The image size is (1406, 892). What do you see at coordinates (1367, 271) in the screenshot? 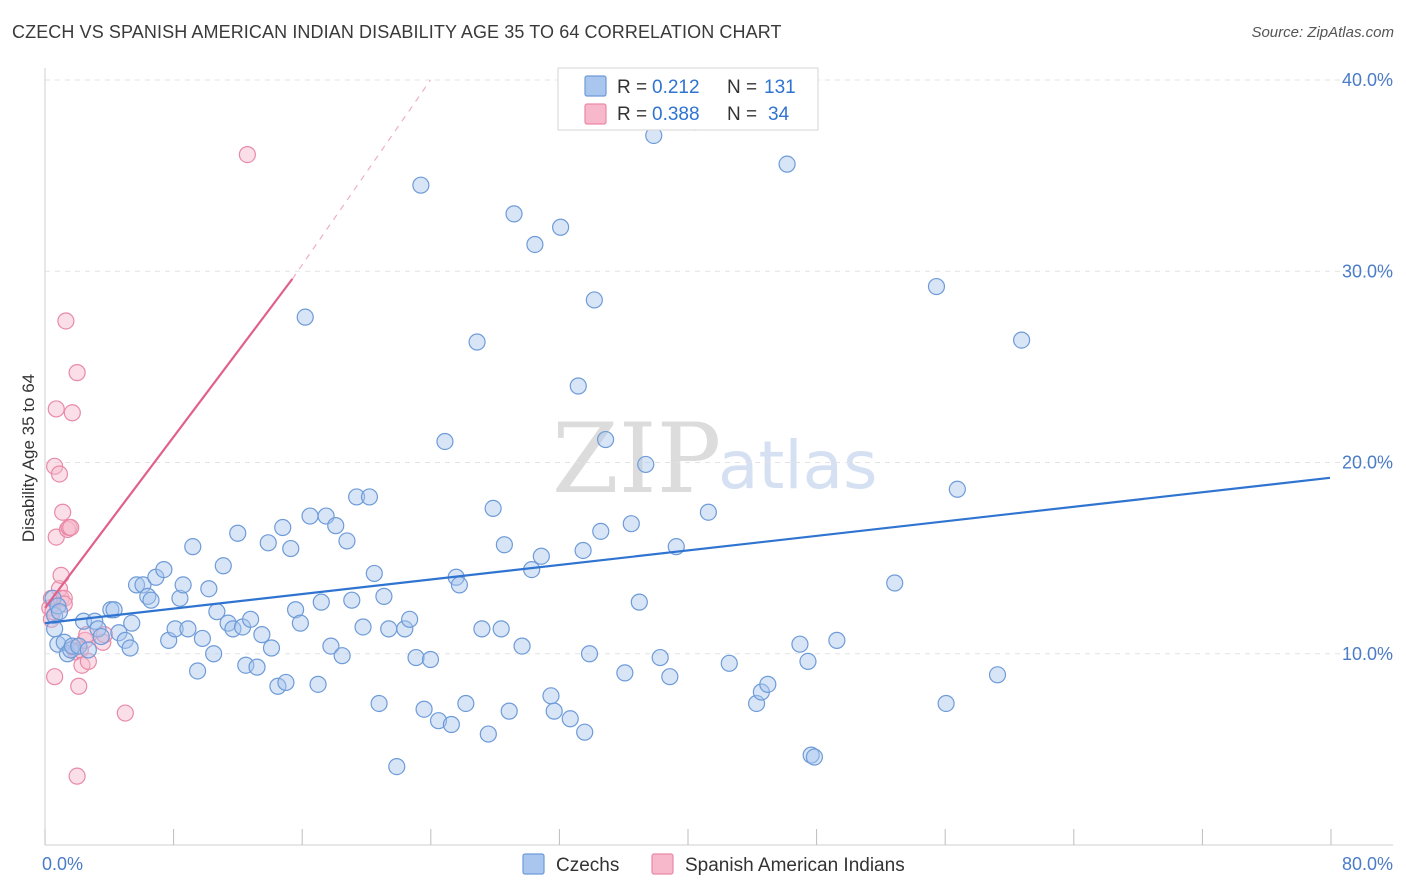
I see `y-tick-label: 30.0%` at bounding box center [1367, 271].